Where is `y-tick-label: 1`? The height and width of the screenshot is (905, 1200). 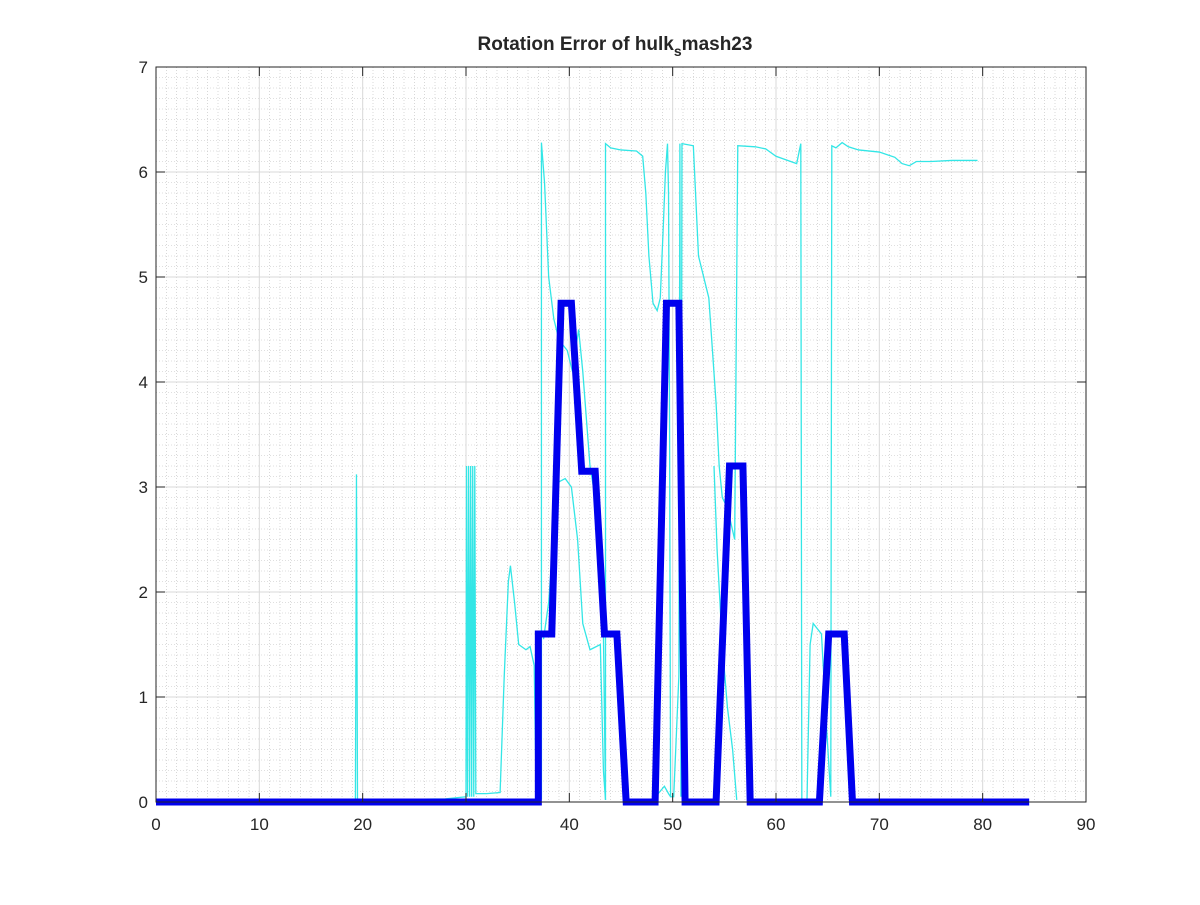
y-tick-label: 1 is located at coordinates (143, 697).